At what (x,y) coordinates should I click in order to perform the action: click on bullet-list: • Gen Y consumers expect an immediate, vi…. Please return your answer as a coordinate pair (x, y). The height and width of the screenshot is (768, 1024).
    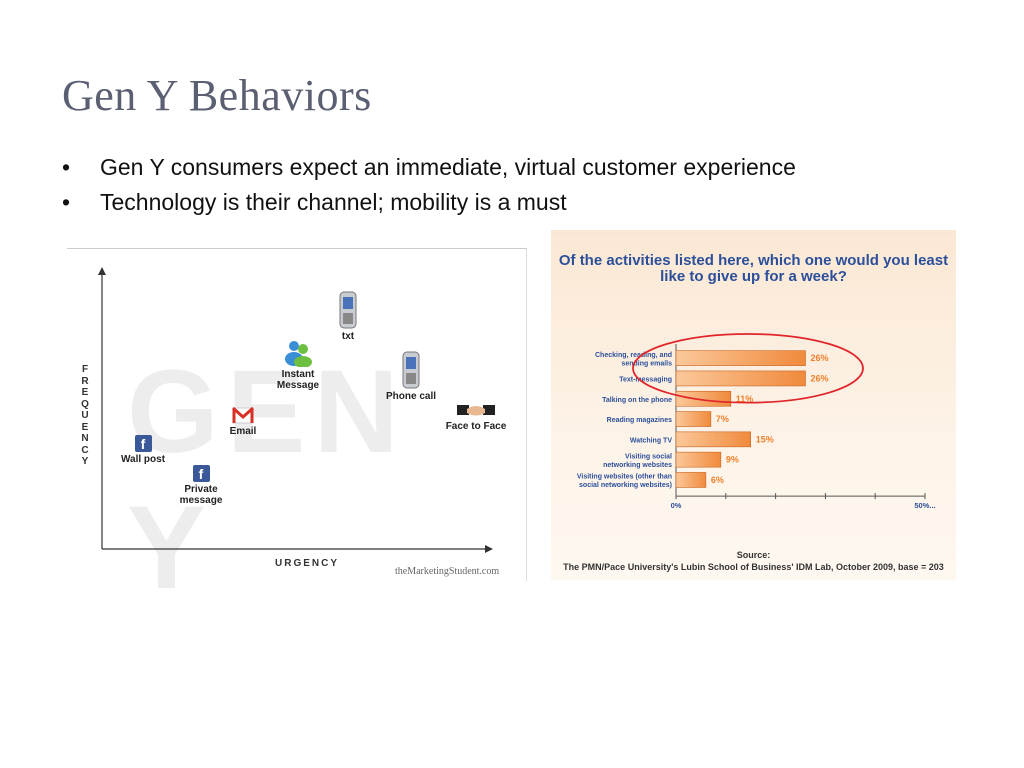
    Looking at the image, I should click on (429, 185).